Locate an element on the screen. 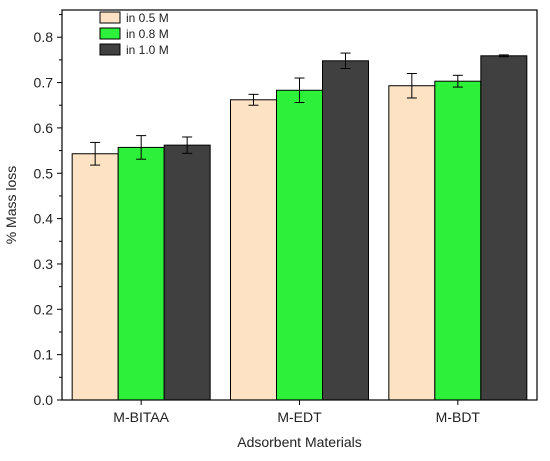 The width and height of the screenshot is (550, 461). y-tick-label: 0.1 is located at coordinates (44, 355).